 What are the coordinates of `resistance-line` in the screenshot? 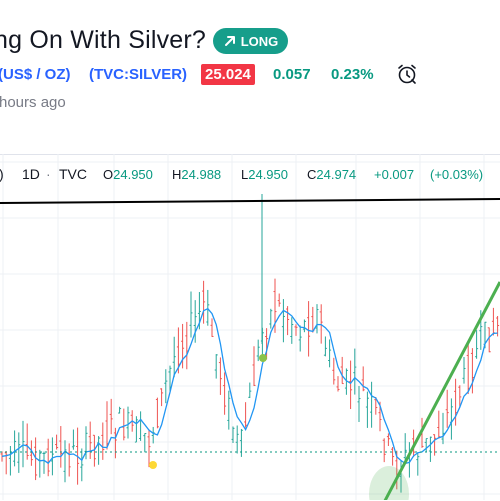 It's located at (250, 201).